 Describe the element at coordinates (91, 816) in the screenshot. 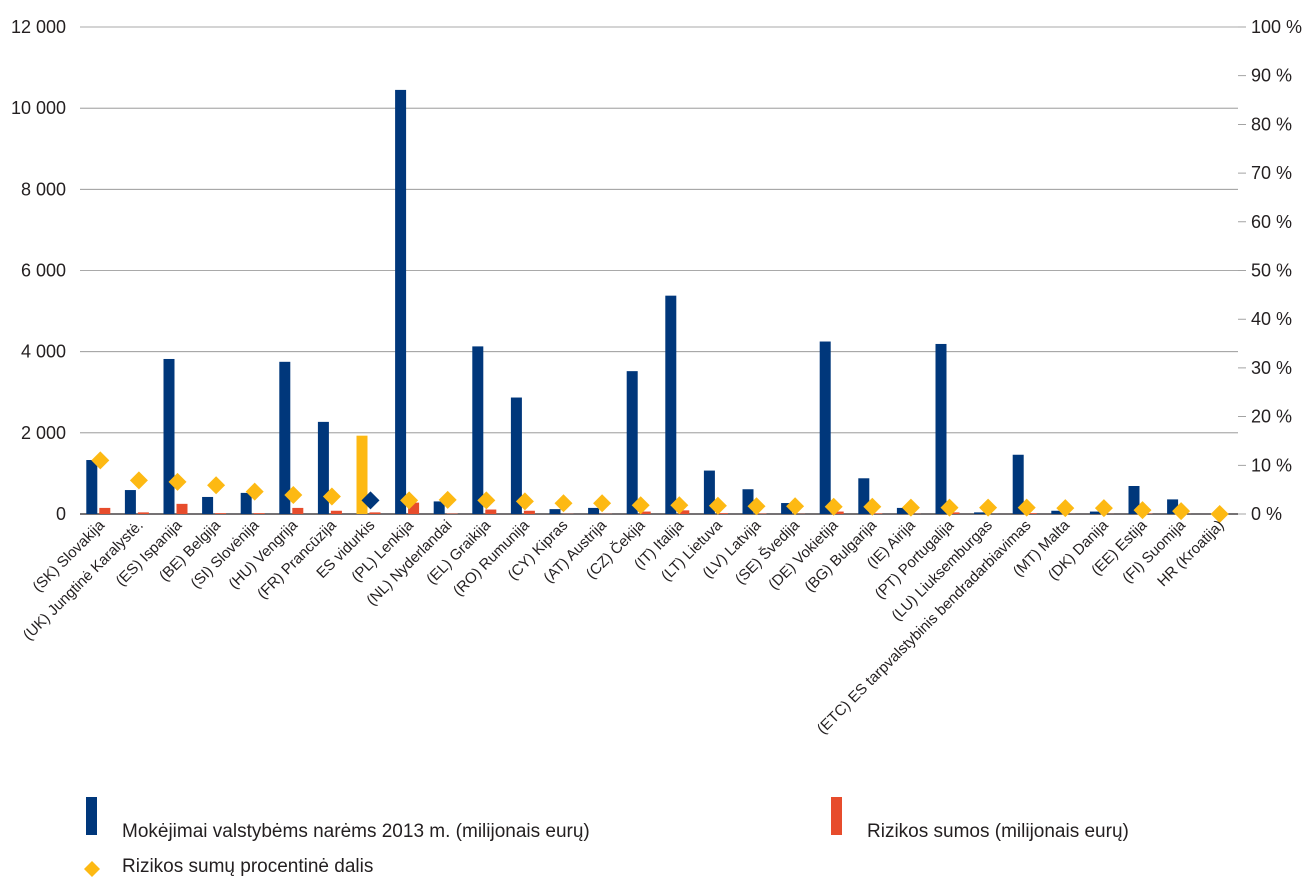

I see `legend-swatch-payments` at that location.